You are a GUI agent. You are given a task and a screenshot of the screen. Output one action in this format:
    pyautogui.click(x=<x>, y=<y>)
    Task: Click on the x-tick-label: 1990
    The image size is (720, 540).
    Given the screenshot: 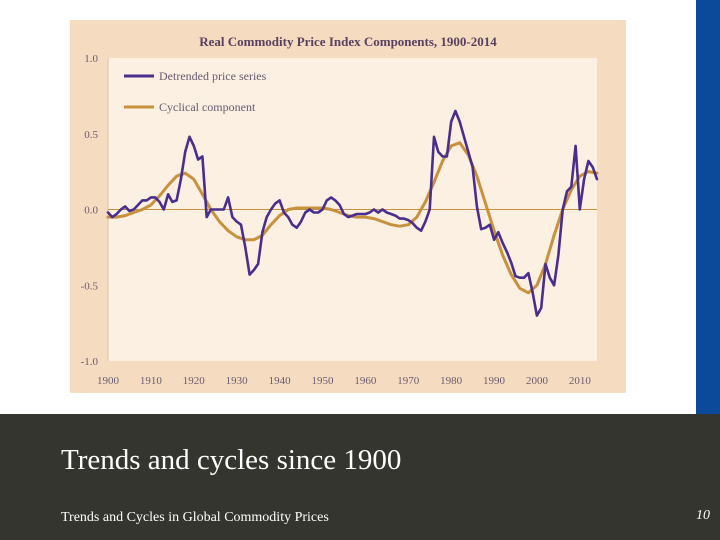 What is the action you would take?
    pyautogui.click(x=494, y=381)
    